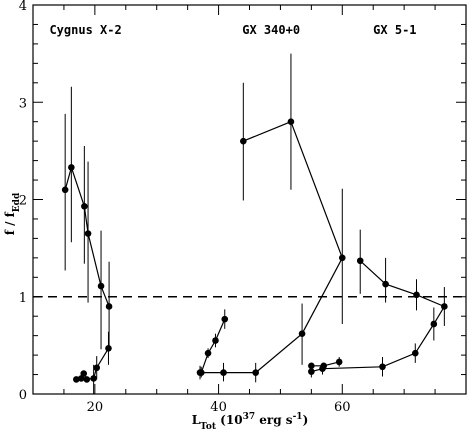 Image resolution: width=474 pixels, height=431 pixels. What do you see at coordinates (23, 7) in the screenshot?
I see `y-tick-label: 4` at bounding box center [23, 7].